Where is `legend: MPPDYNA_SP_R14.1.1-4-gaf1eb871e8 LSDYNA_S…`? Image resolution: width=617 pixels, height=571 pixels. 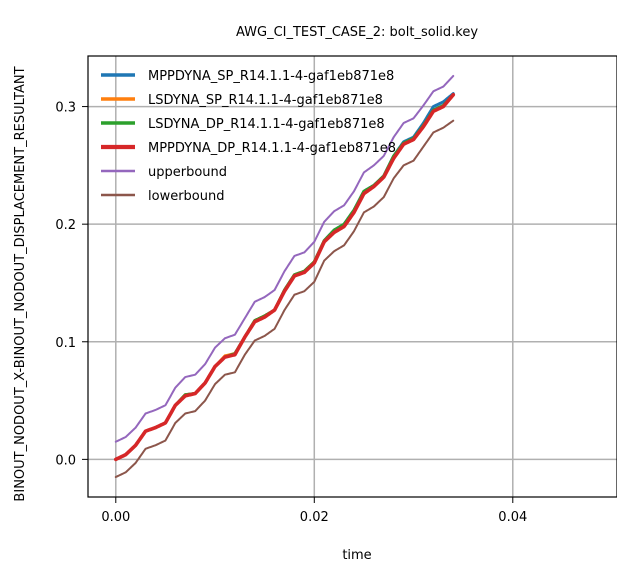 legend: MPPDYNA_SP_R14.1.1-4-gaf1eb871e8 LSDYNA_S… is located at coordinates (248, 136).